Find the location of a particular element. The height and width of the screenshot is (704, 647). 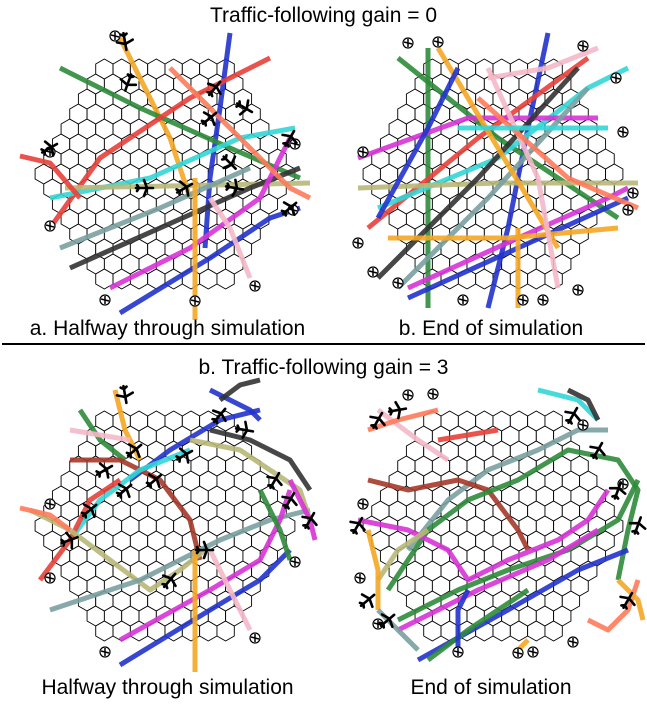

top-right-caption: b. End of simulation is located at coordinates (491, 328).